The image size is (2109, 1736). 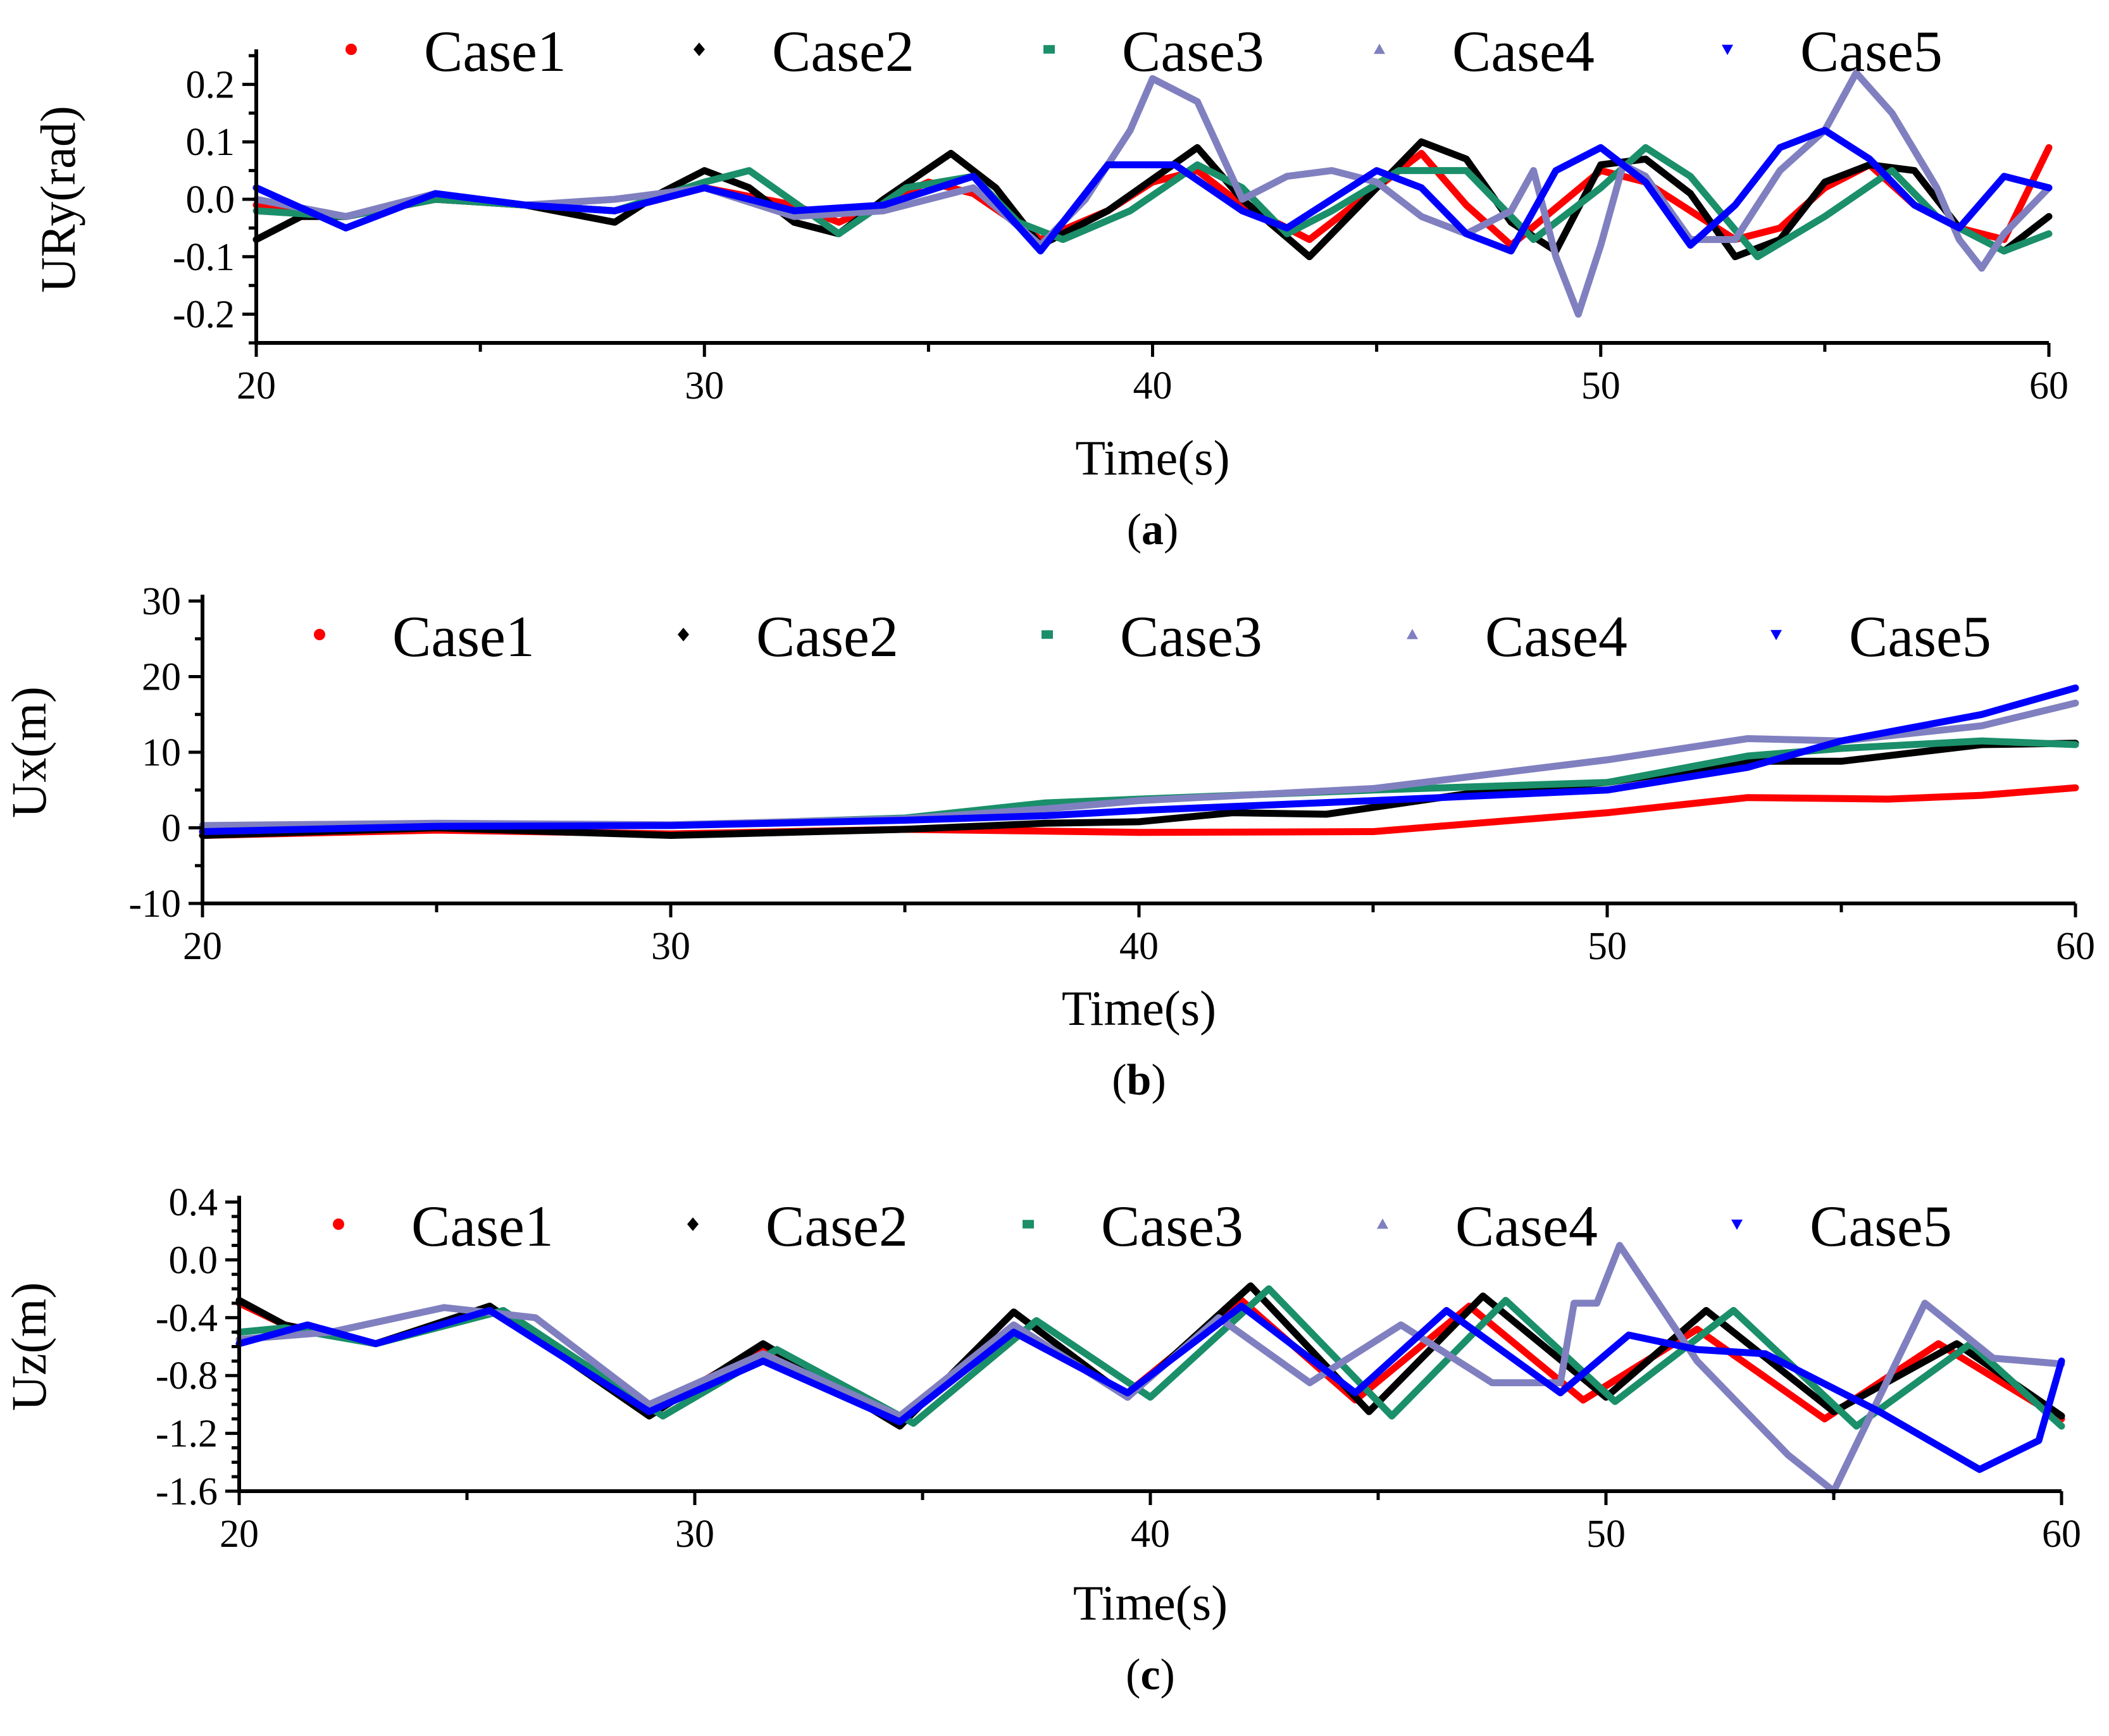 I want to click on y-tick-label: 20, so click(x=161, y=677).